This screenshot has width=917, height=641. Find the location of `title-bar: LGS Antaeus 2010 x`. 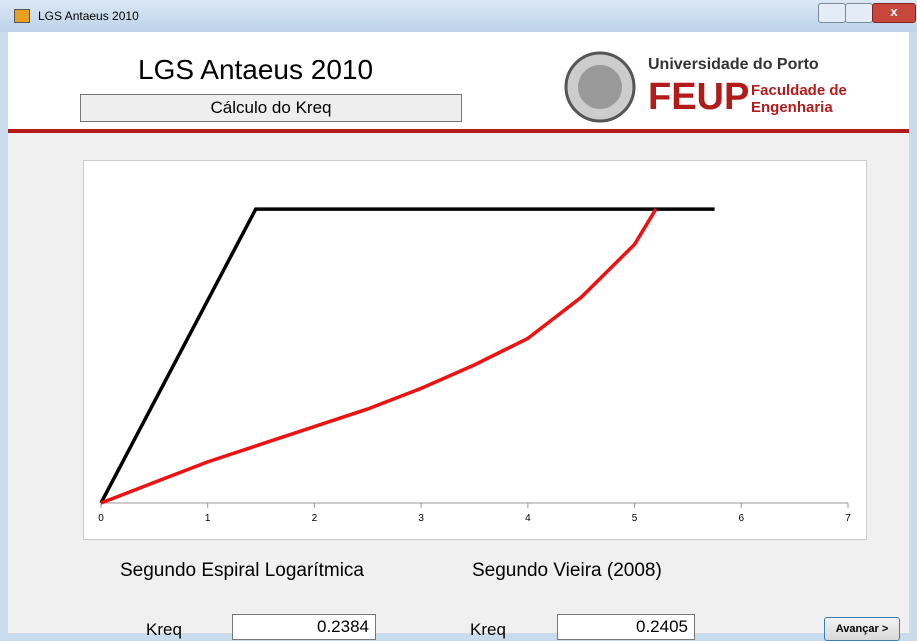

title-bar: LGS Antaeus 2010 x is located at coordinates (458, 16).